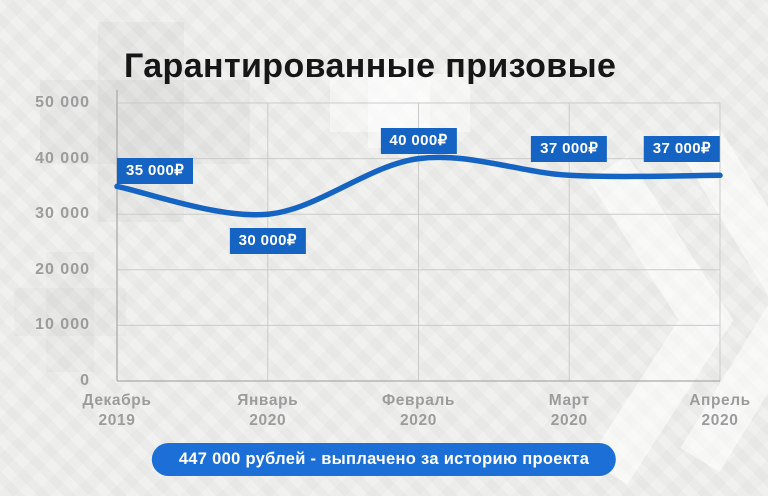 The width and height of the screenshot is (768, 496). Describe the element at coordinates (117, 400) in the screenshot. I see `x-tick-month: Декабрь` at that location.